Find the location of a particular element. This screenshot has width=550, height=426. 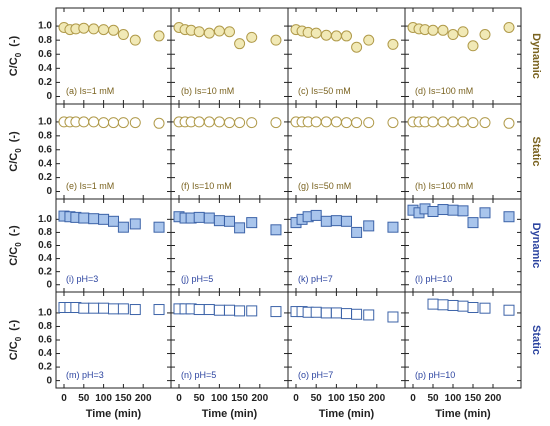

chart-panel: (h) Is=100 mM is located at coordinates (463, 151).